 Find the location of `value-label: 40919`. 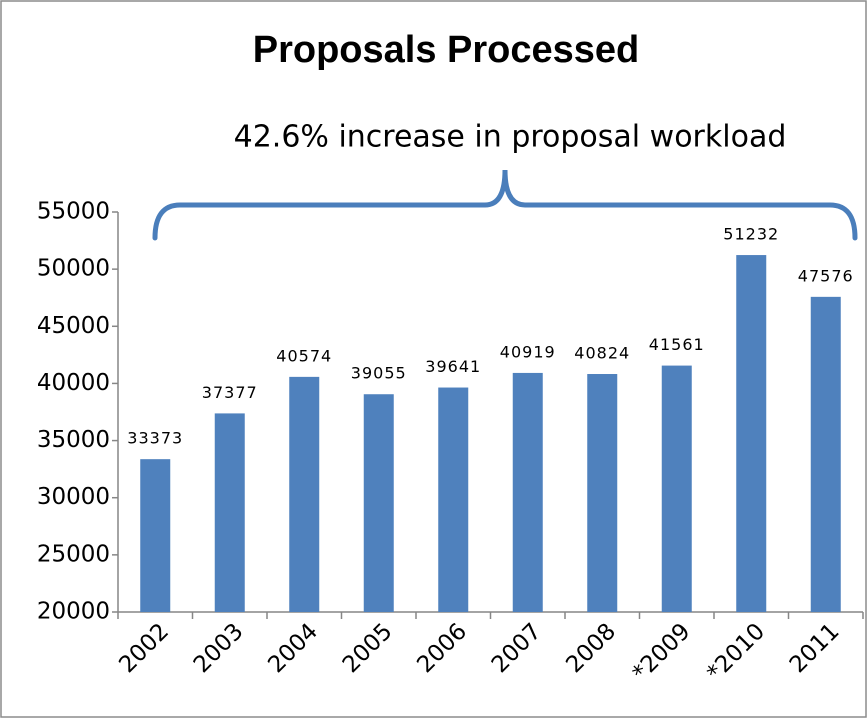

value-label: 40919 is located at coordinates (528, 351).